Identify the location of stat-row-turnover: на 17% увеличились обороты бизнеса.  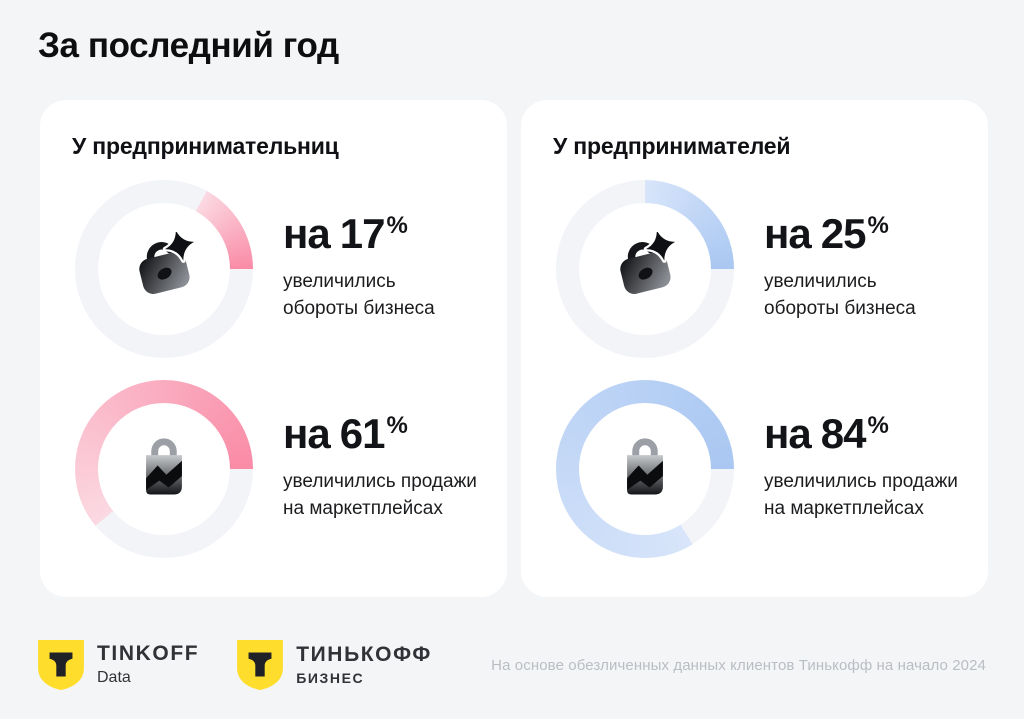
(275, 269).